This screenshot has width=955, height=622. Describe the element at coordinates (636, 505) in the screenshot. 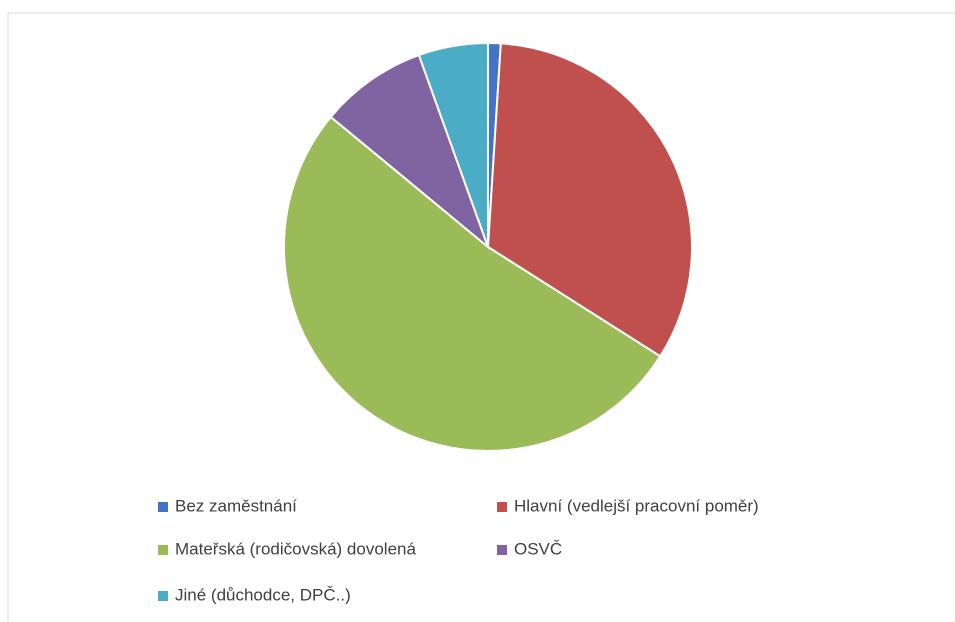

I see `legend-label: Hlavní (vedlejší pracovní poměr)` at that location.